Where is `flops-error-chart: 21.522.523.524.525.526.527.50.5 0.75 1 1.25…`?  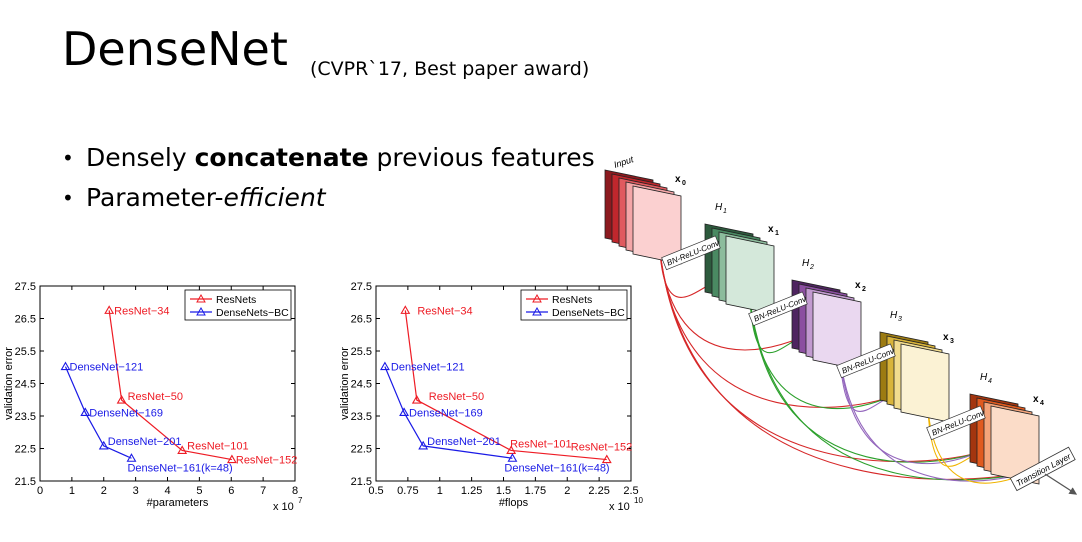 flops-error-chart: 21.522.523.524.525.526.527.50.5 0.75 1 1.25… is located at coordinates (491, 397).